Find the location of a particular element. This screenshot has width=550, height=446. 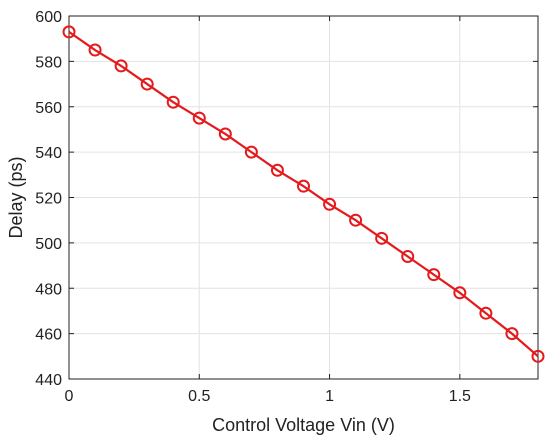

x-axis-label: Control Voltage Vin (V) is located at coordinates (303, 425).